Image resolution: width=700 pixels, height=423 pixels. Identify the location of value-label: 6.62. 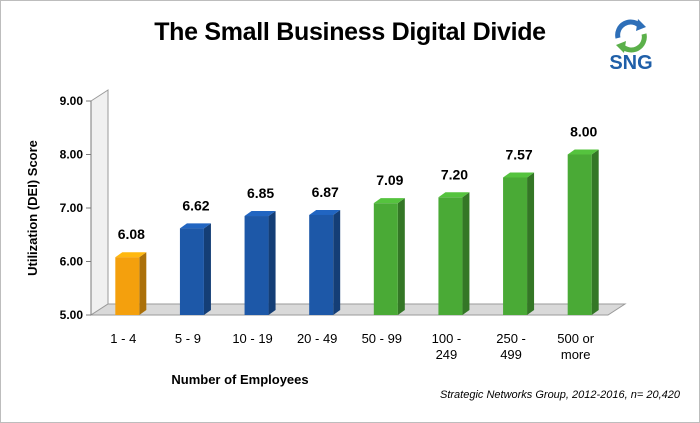
(195, 205).